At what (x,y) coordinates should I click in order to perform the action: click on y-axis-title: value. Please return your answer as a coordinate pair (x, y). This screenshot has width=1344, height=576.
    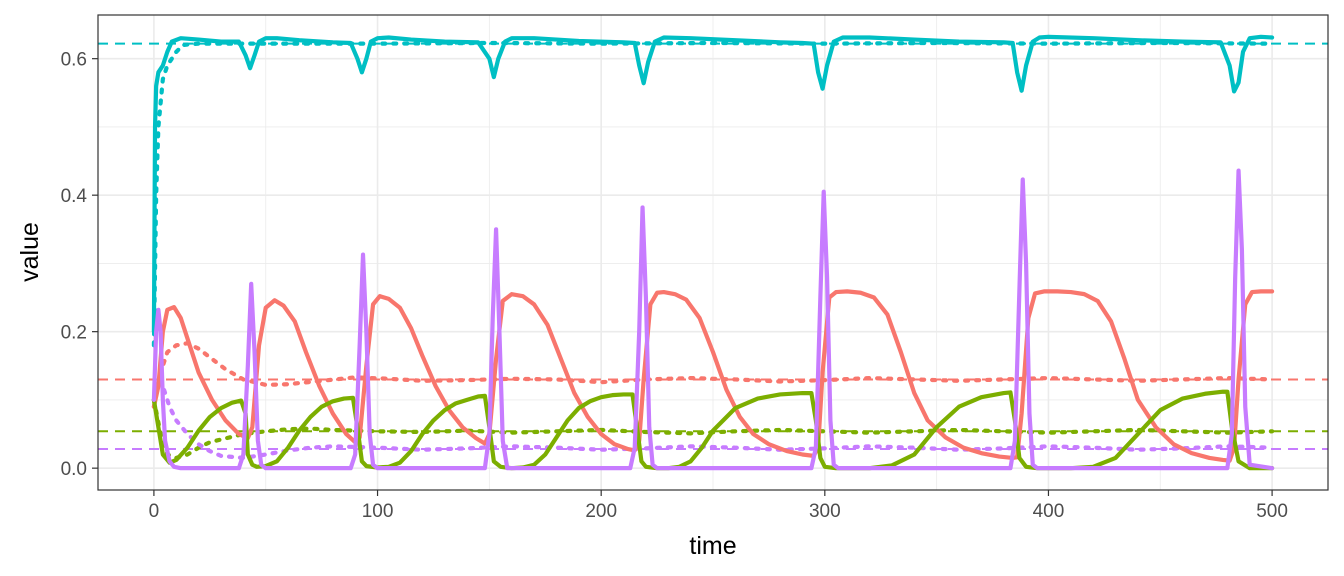
    Looking at the image, I should click on (30, 252).